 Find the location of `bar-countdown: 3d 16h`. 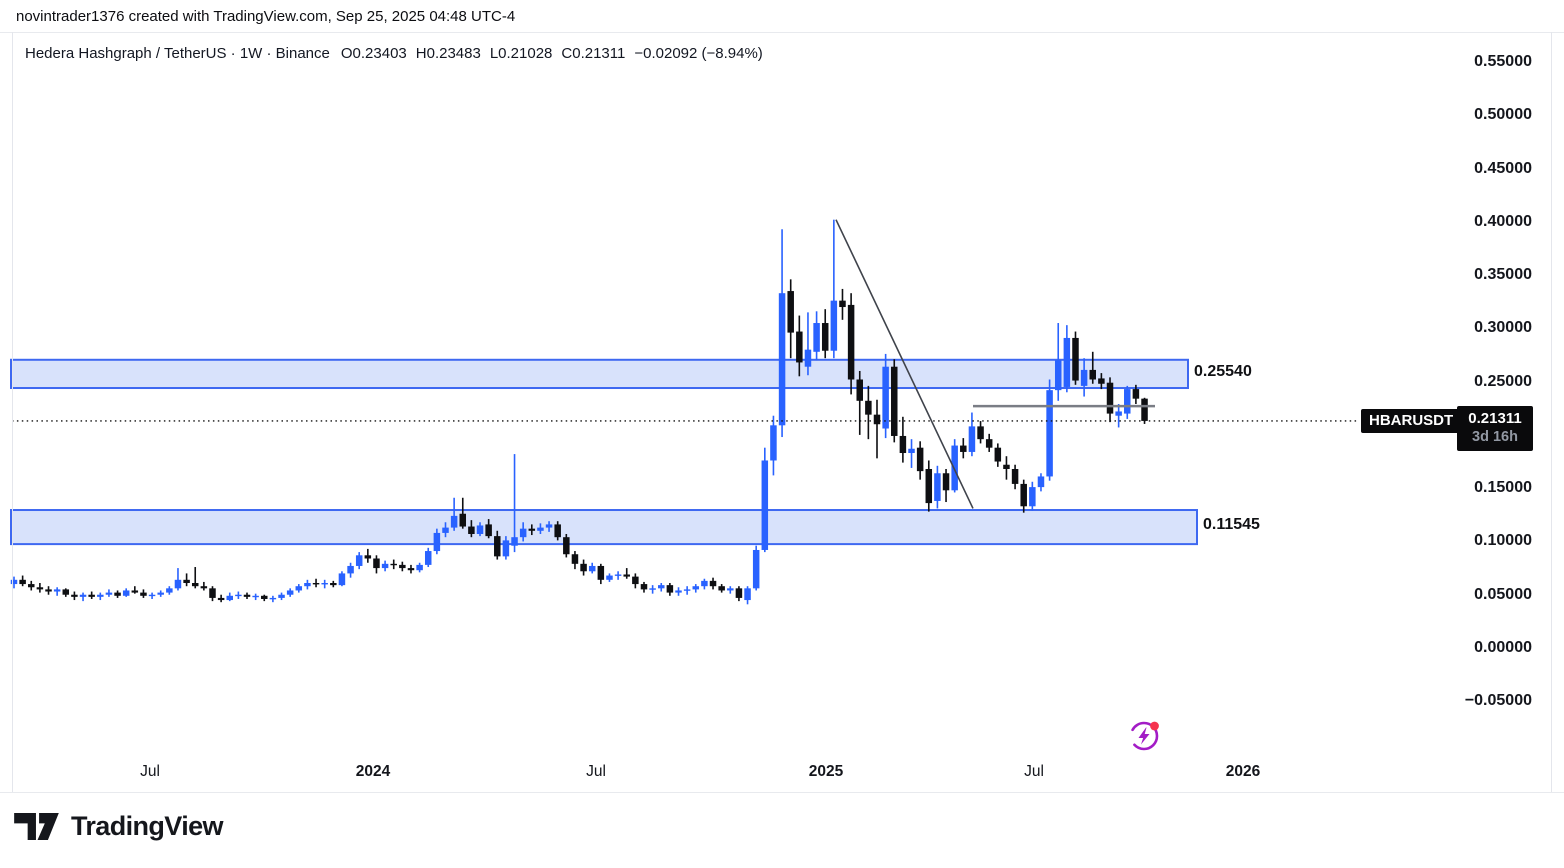

bar-countdown: 3d 16h is located at coordinates (1495, 436).